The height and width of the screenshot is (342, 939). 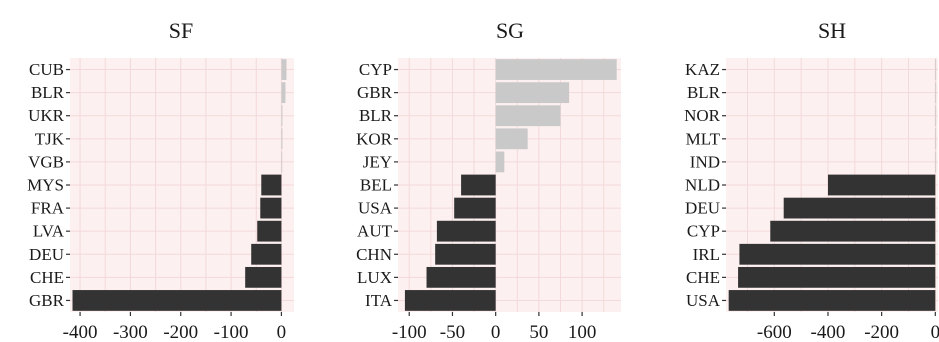 I want to click on y-tick-label: LUX, so click(x=374, y=277).